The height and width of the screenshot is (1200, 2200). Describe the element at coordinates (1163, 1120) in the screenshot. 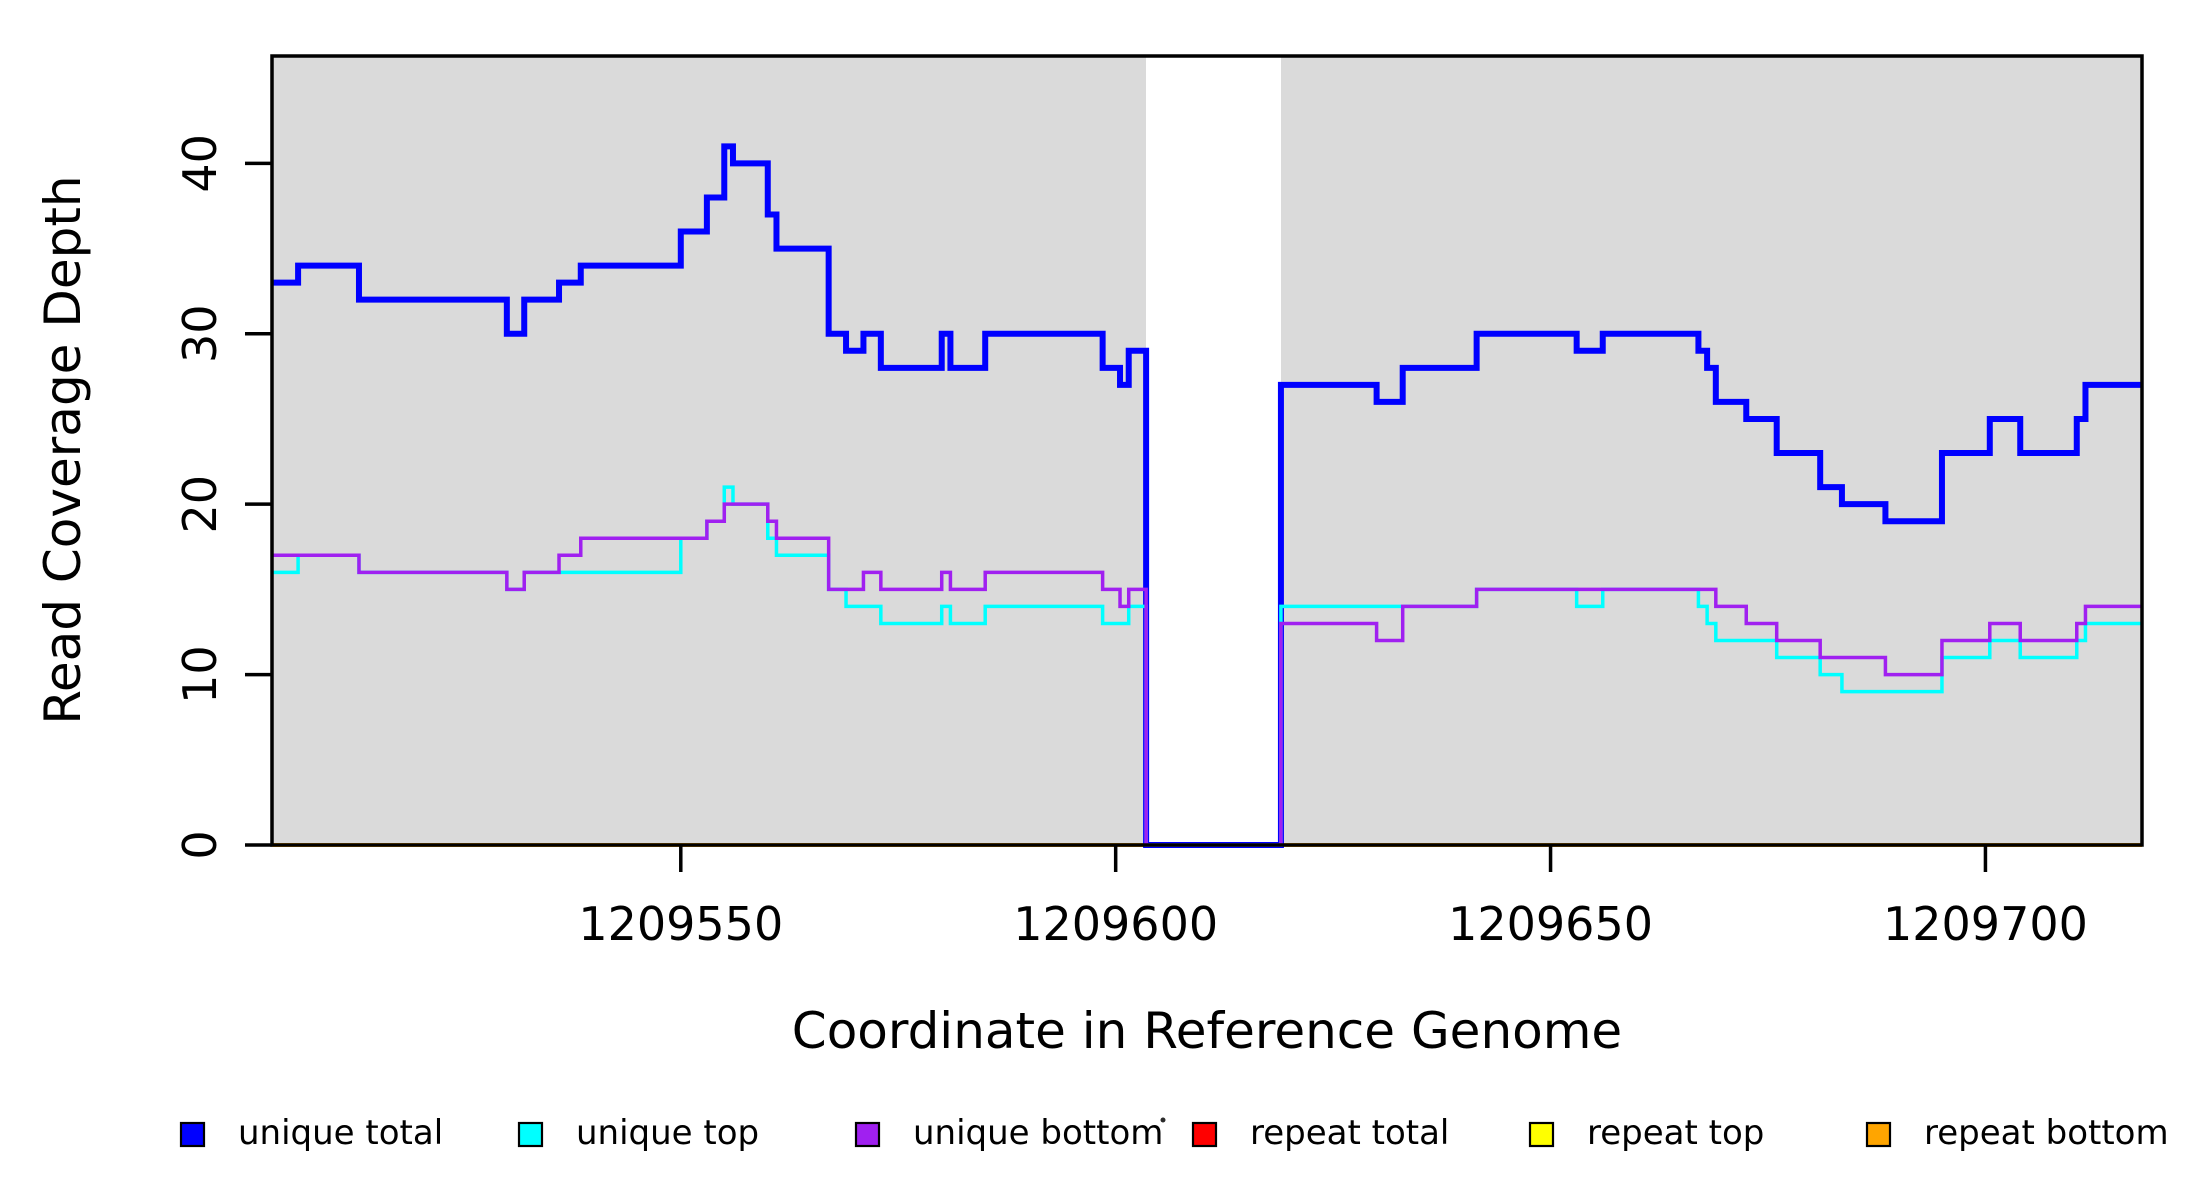

I see `stray-dot-artifact` at that location.